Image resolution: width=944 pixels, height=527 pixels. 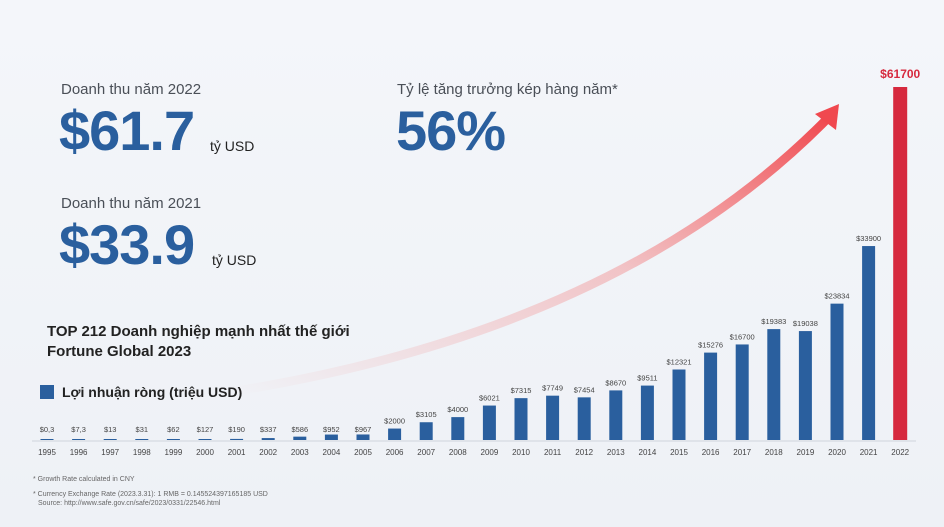 What do you see at coordinates (142, 429) in the screenshot?
I see `data-label-1998: $31` at bounding box center [142, 429].